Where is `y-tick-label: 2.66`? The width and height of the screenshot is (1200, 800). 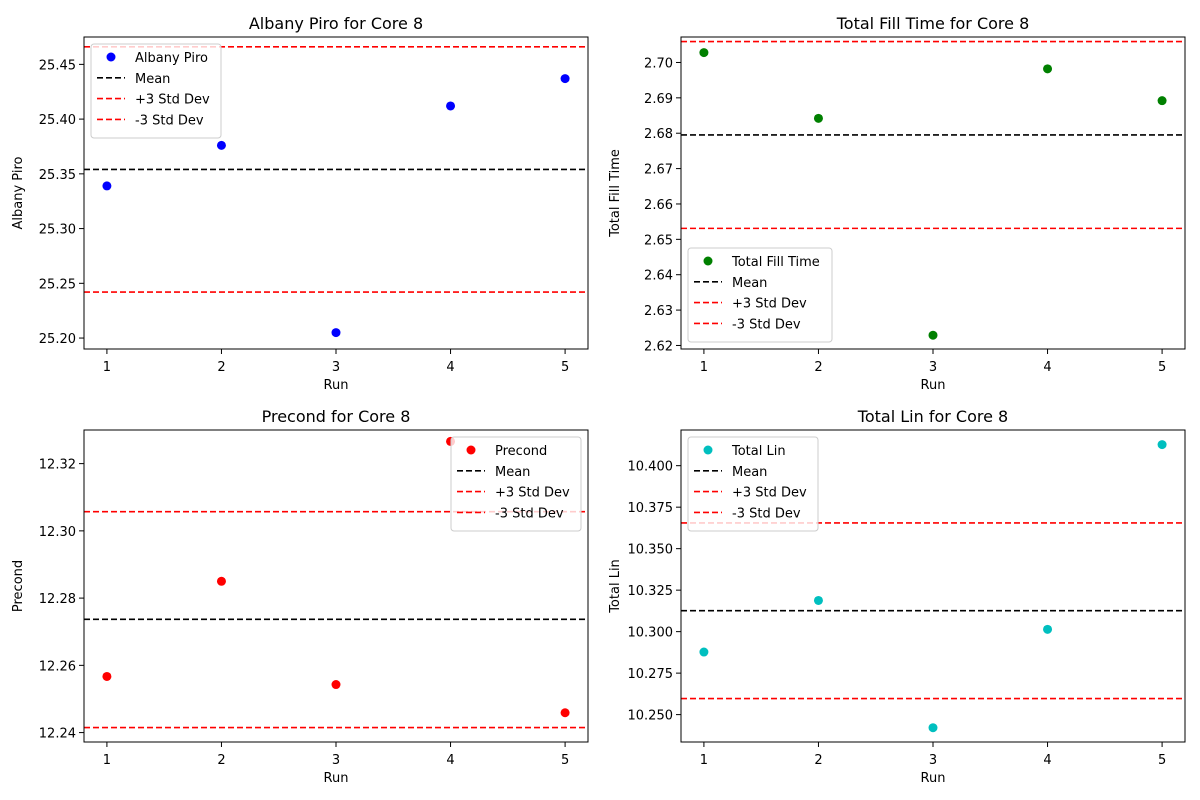 y-tick-label: 2.66 is located at coordinates (658, 205).